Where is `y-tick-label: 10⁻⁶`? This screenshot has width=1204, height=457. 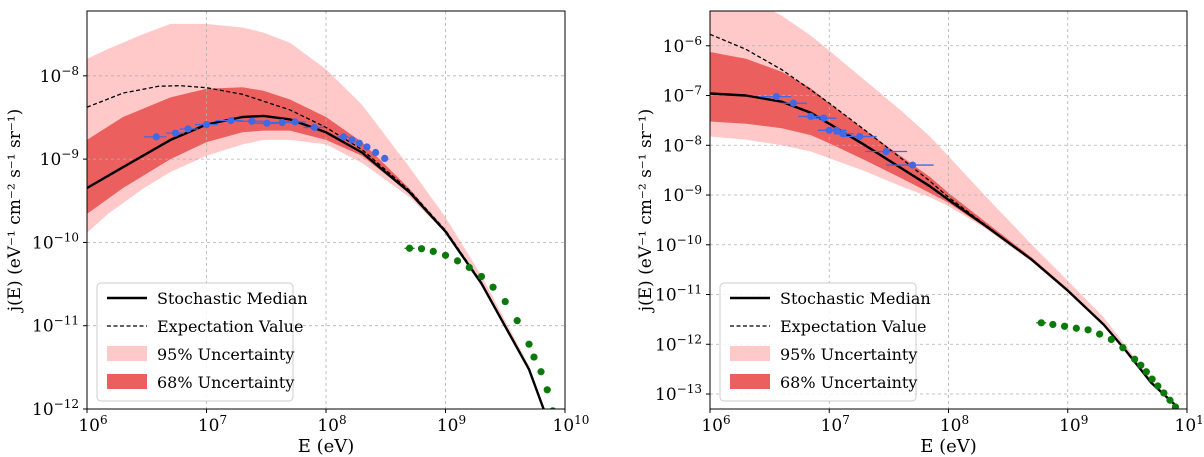
y-tick-label: 10⁻⁶ is located at coordinates (682, 45).